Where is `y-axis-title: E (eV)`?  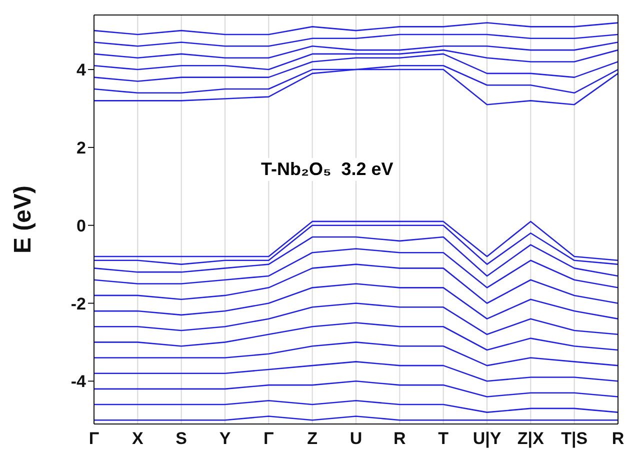 y-axis-title: E (eV) is located at coordinates (23, 219).